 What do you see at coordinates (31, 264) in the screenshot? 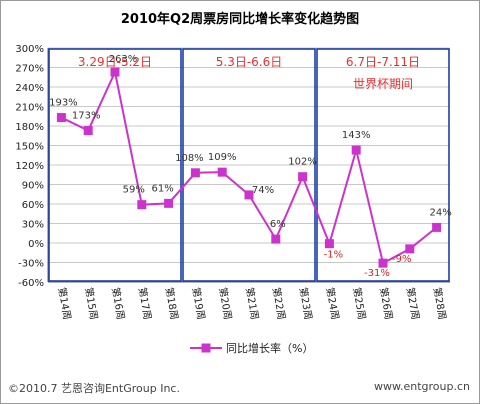
I see `y-tick-label: -30%` at bounding box center [31, 264].